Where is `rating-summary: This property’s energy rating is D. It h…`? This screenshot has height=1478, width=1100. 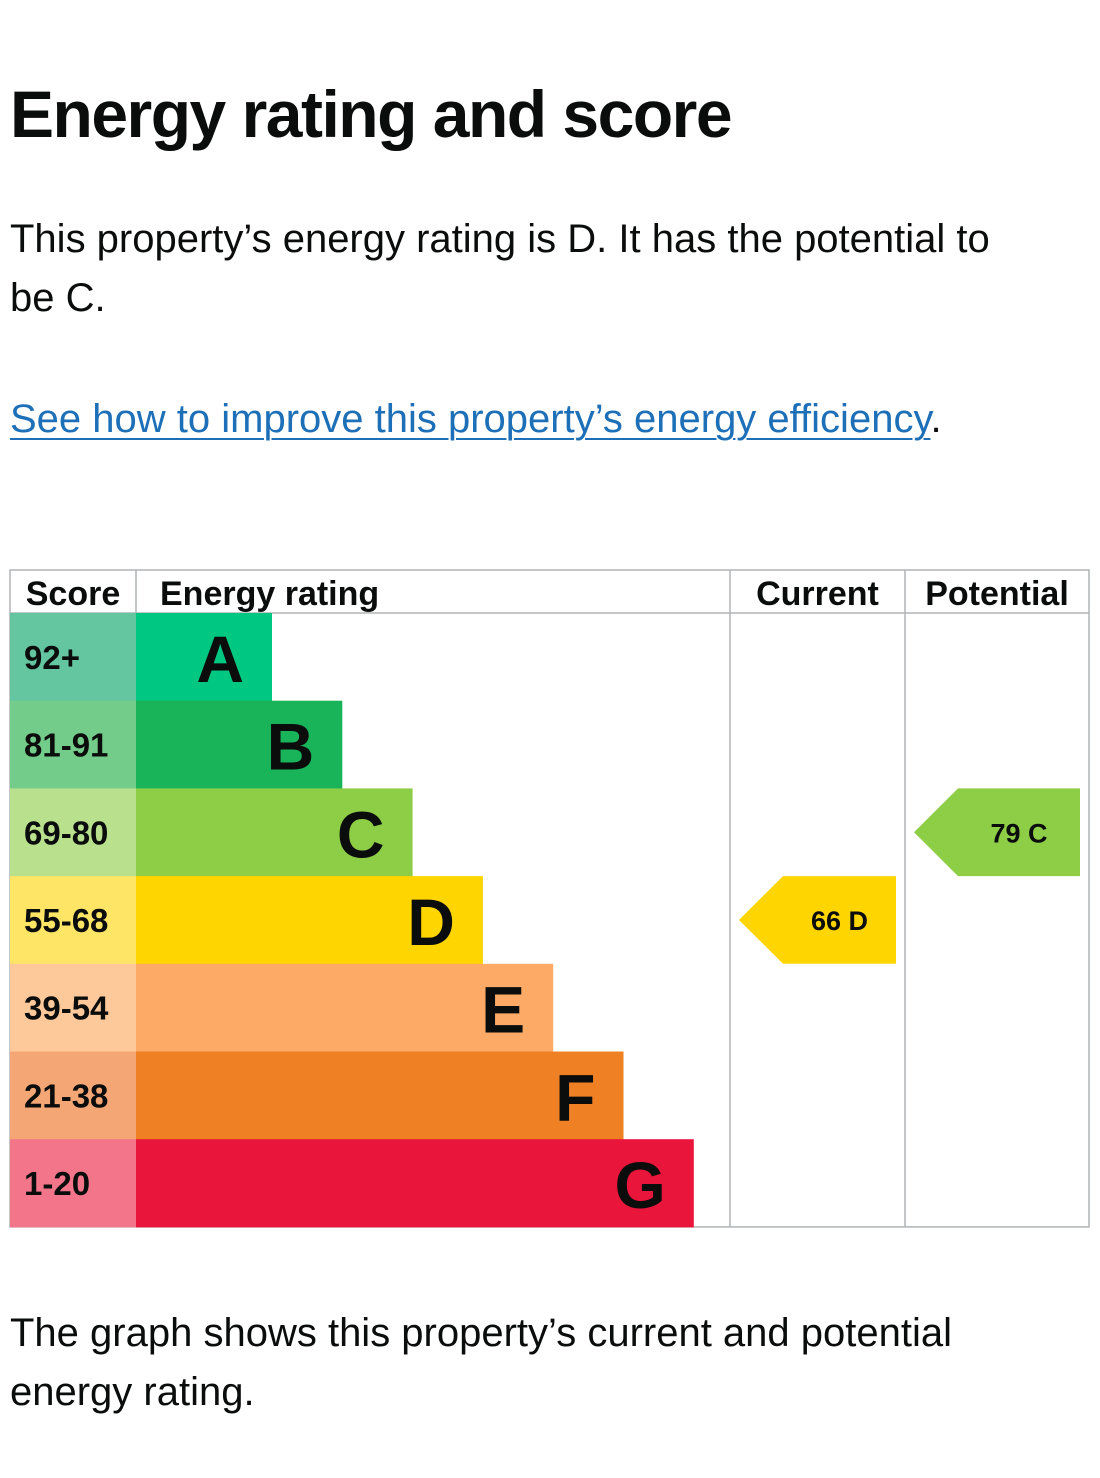
rating-summary: This property’s energy rating is D. It h… is located at coordinates (500, 268).